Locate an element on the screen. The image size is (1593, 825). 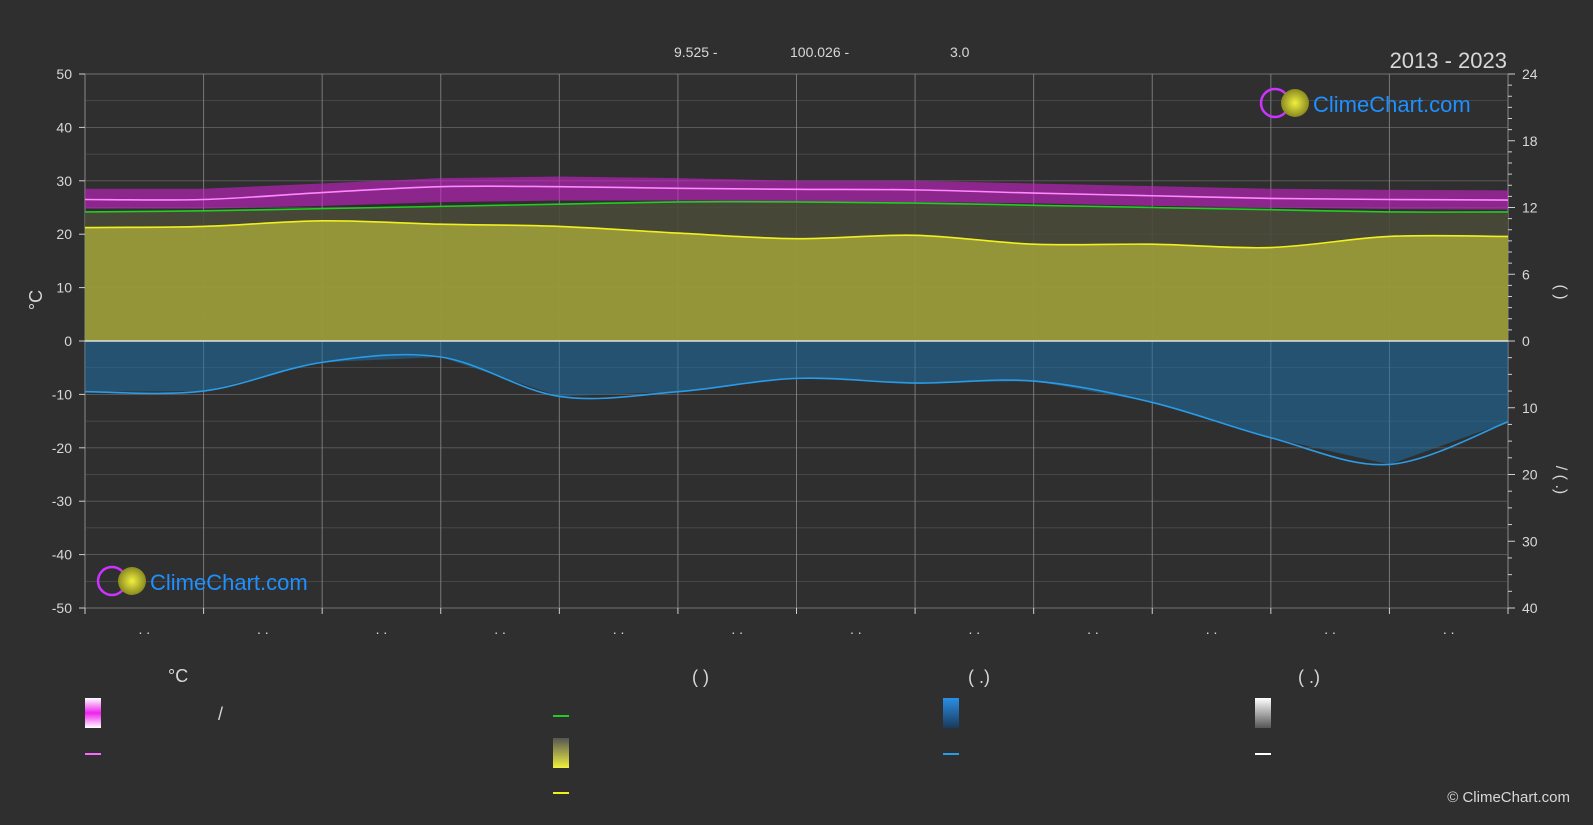
legend-snow-heading: ( .) is located at coordinates (1309, 677).